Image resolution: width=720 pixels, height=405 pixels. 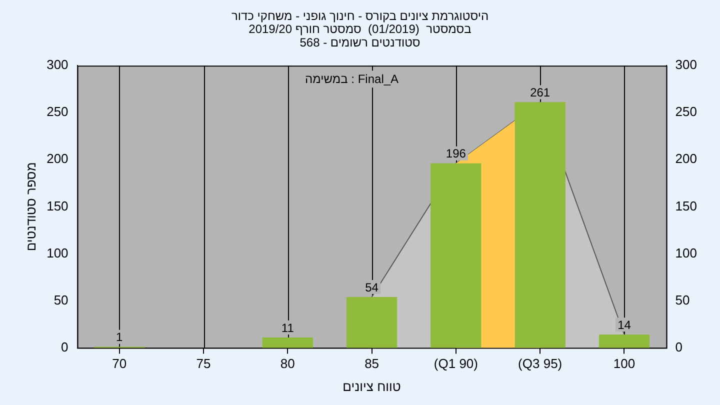 What do you see at coordinates (360, 42) in the screenshot?
I see `text: סטודנטים רשומים - 568` at bounding box center [360, 42].